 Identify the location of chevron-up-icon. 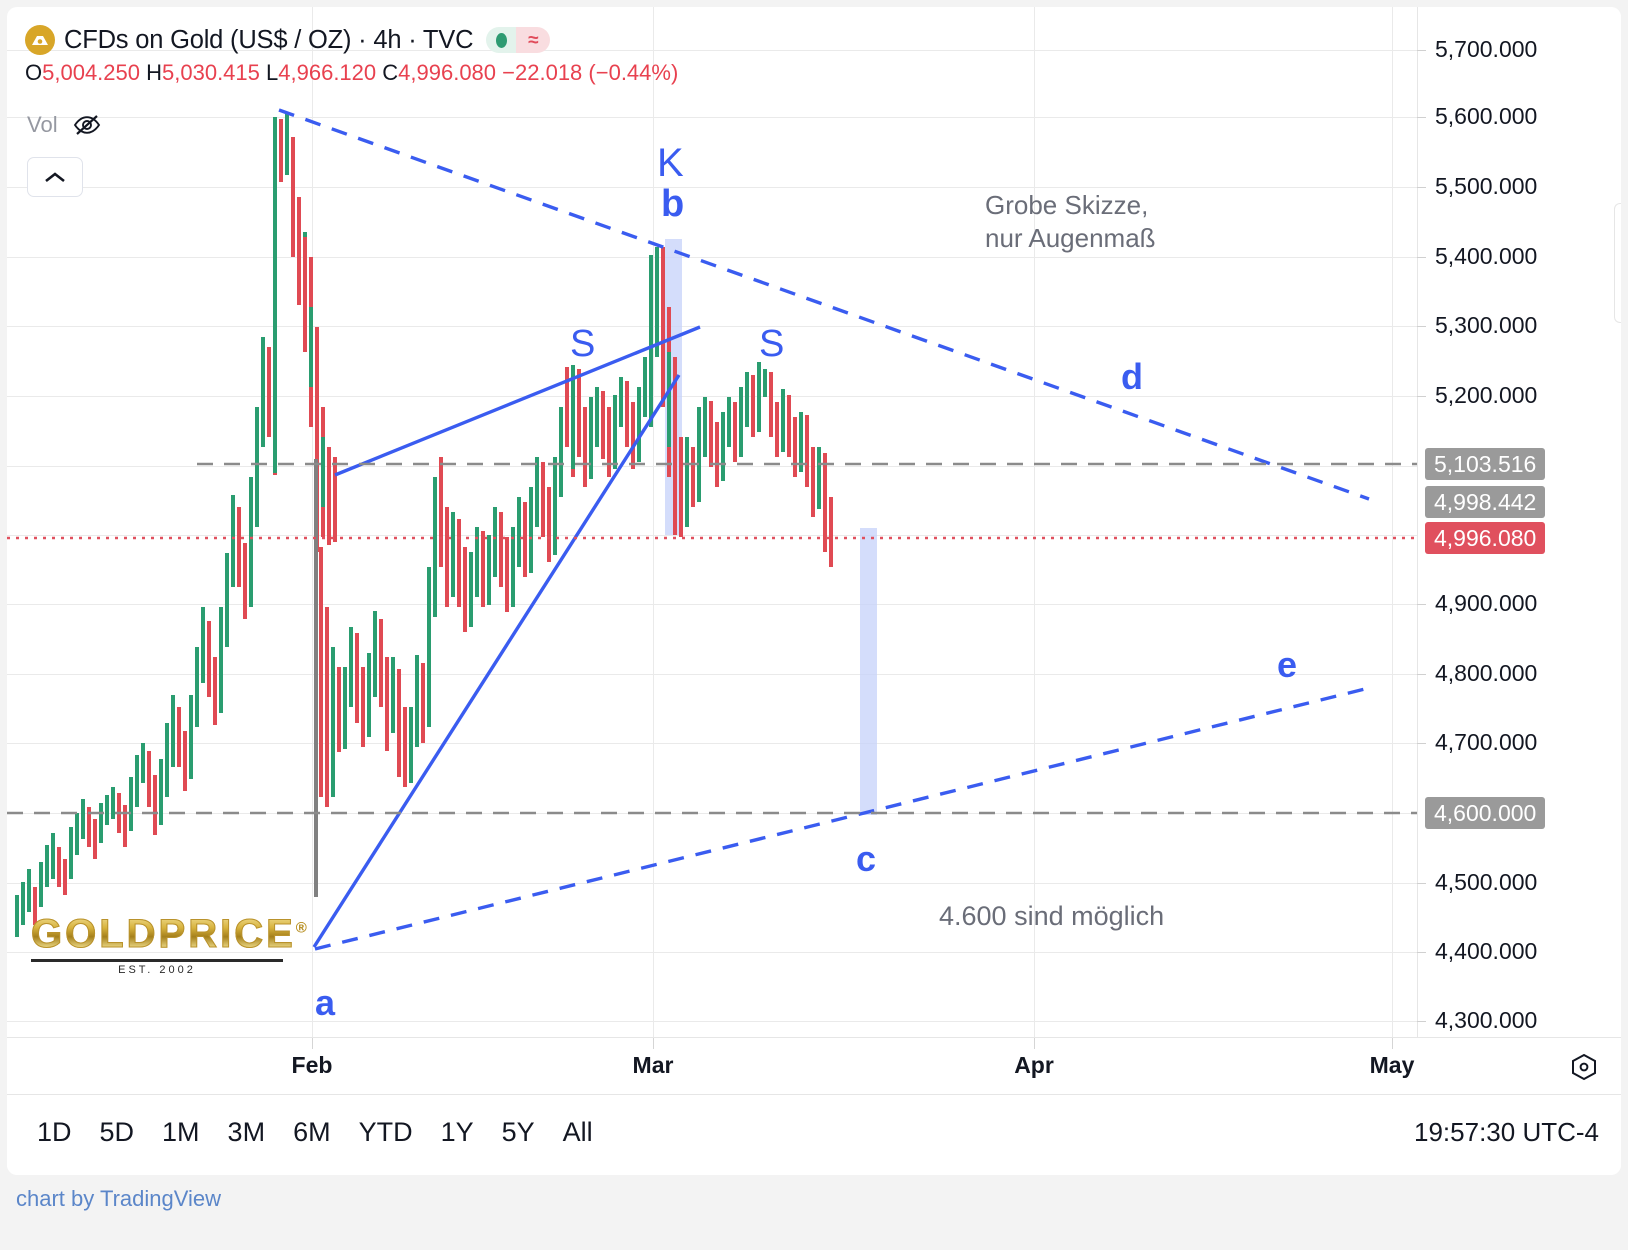
(55, 176).